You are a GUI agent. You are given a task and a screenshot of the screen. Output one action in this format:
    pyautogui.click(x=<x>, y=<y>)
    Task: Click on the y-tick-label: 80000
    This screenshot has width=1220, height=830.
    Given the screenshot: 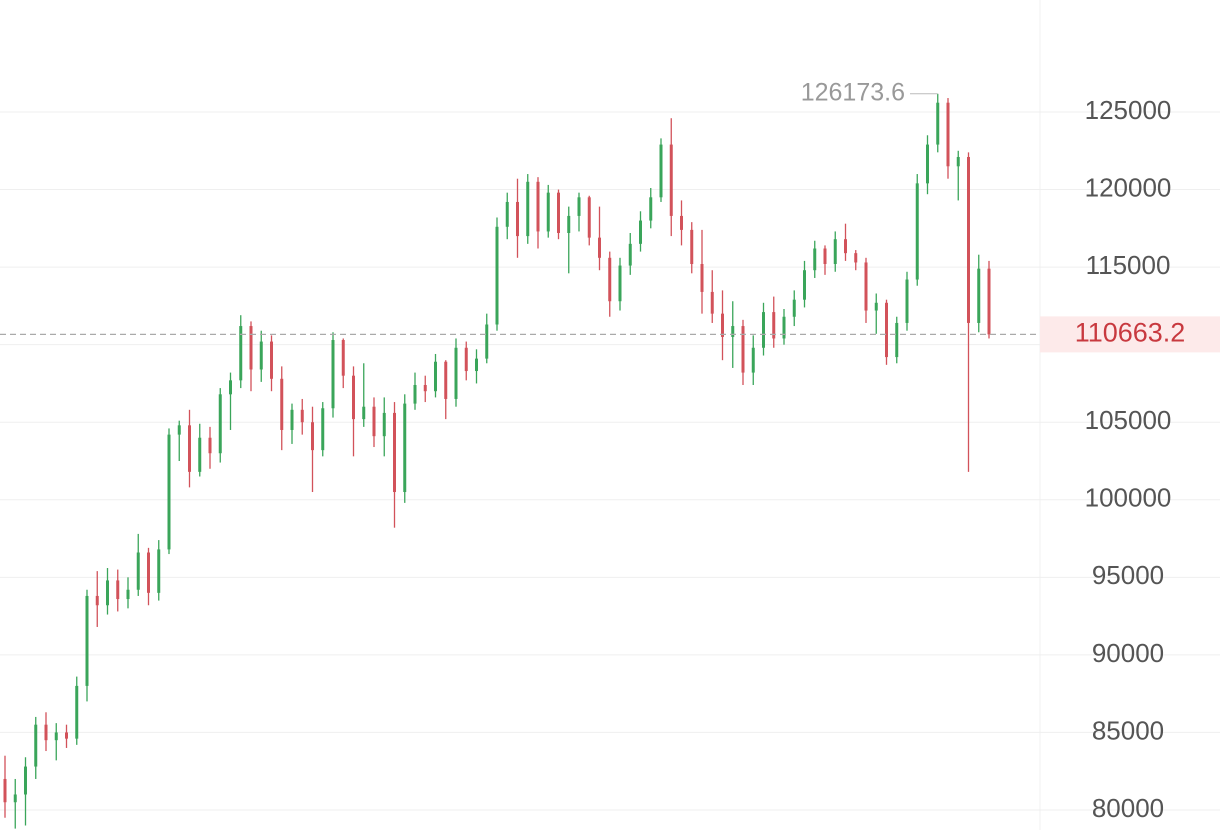 What is the action you would take?
    pyautogui.click(x=1128, y=808)
    